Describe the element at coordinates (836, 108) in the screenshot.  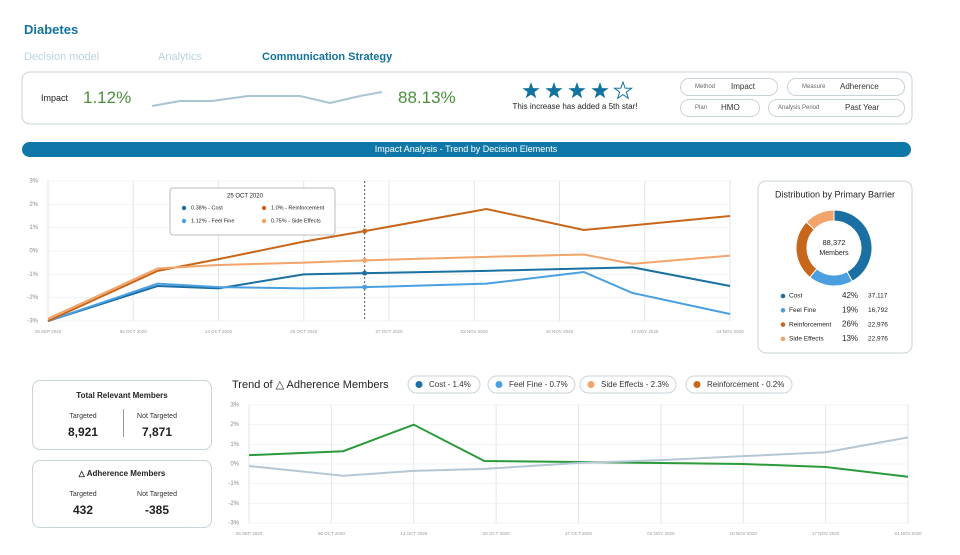
I see `filter: Analysis Period Past Year` at that location.